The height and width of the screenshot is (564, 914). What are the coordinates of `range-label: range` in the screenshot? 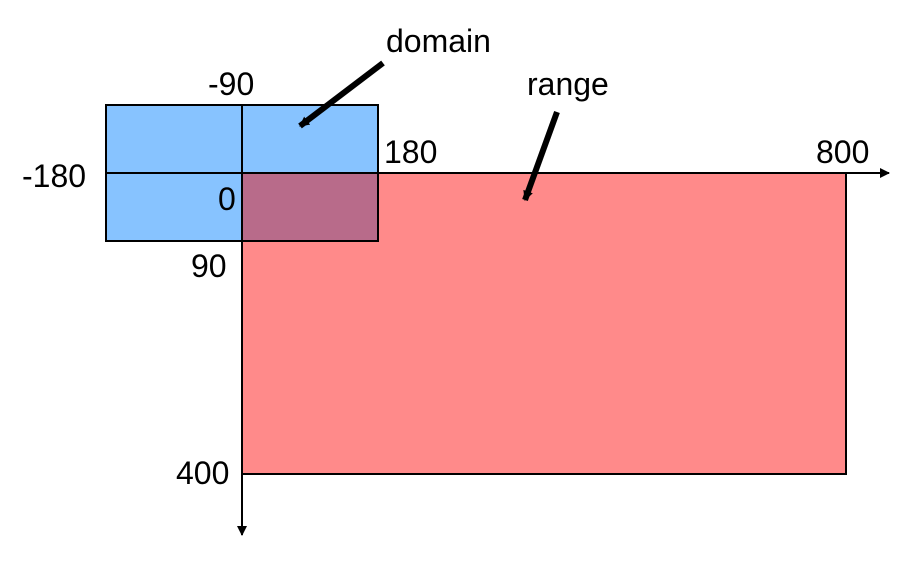 It's located at (568, 84).